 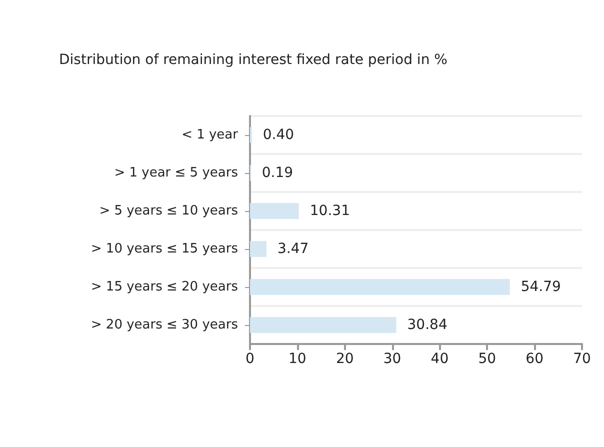 What do you see at coordinates (582, 359) in the screenshot?
I see `x-tick-label: 70` at bounding box center [582, 359].